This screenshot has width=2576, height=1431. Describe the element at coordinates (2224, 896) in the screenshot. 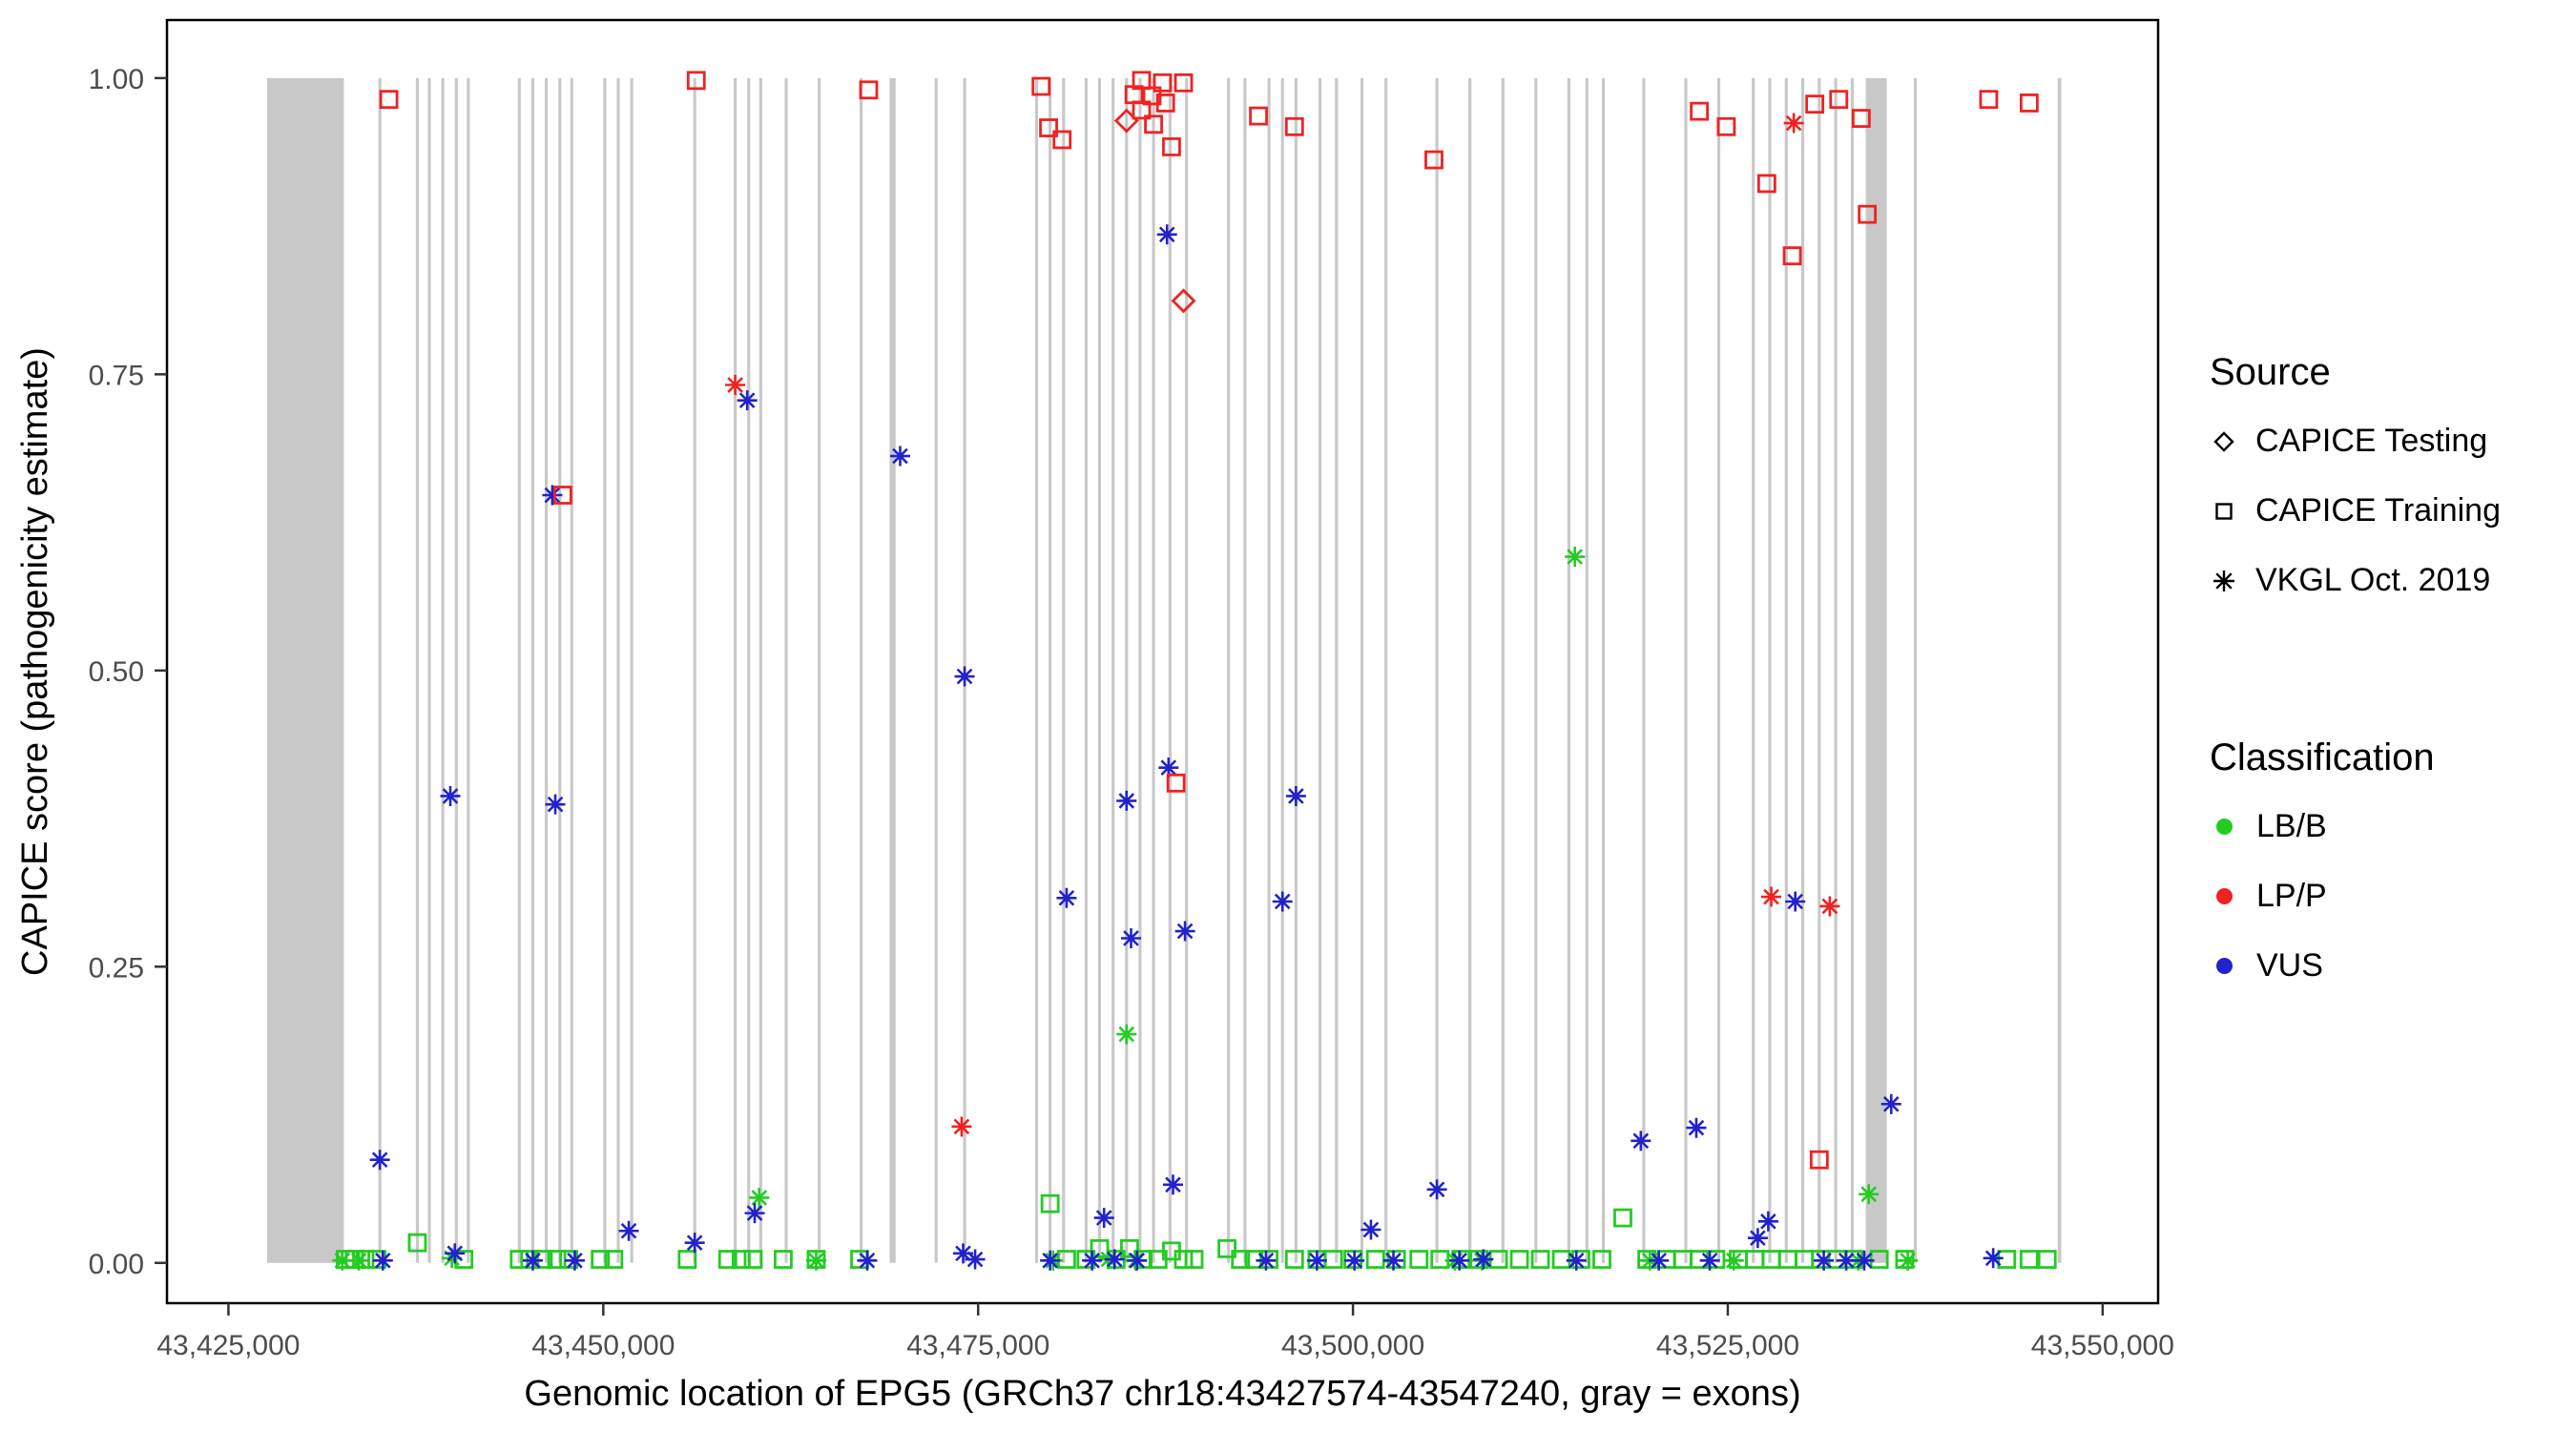

I see `lpp-color-dot` at that location.